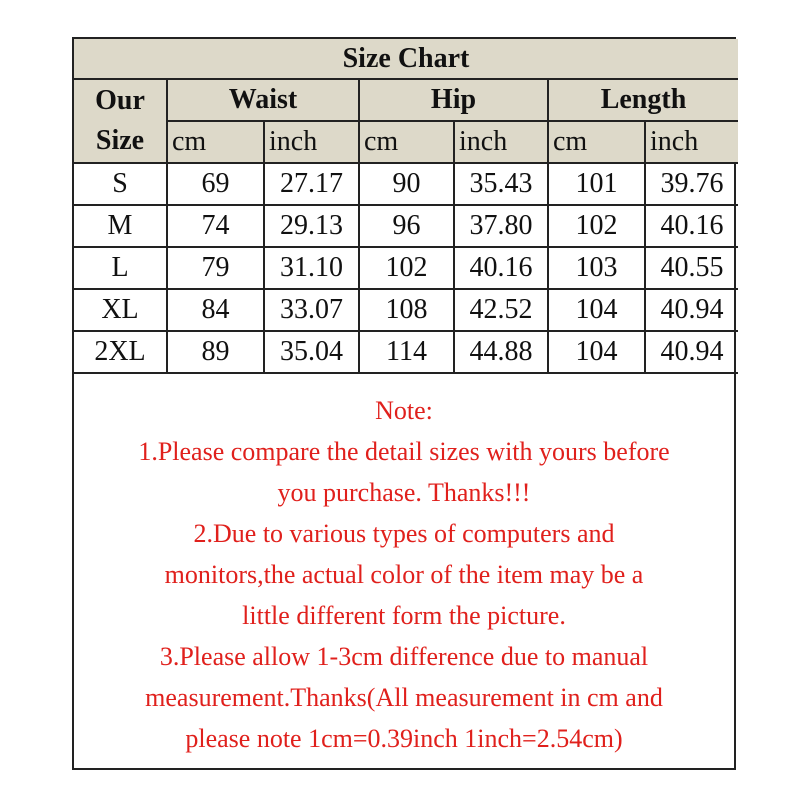 Image resolution: width=800 pixels, height=800 pixels. What do you see at coordinates (215, 352) in the screenshot?
I see `value-cell: 89` at bounding box center [215, 352].